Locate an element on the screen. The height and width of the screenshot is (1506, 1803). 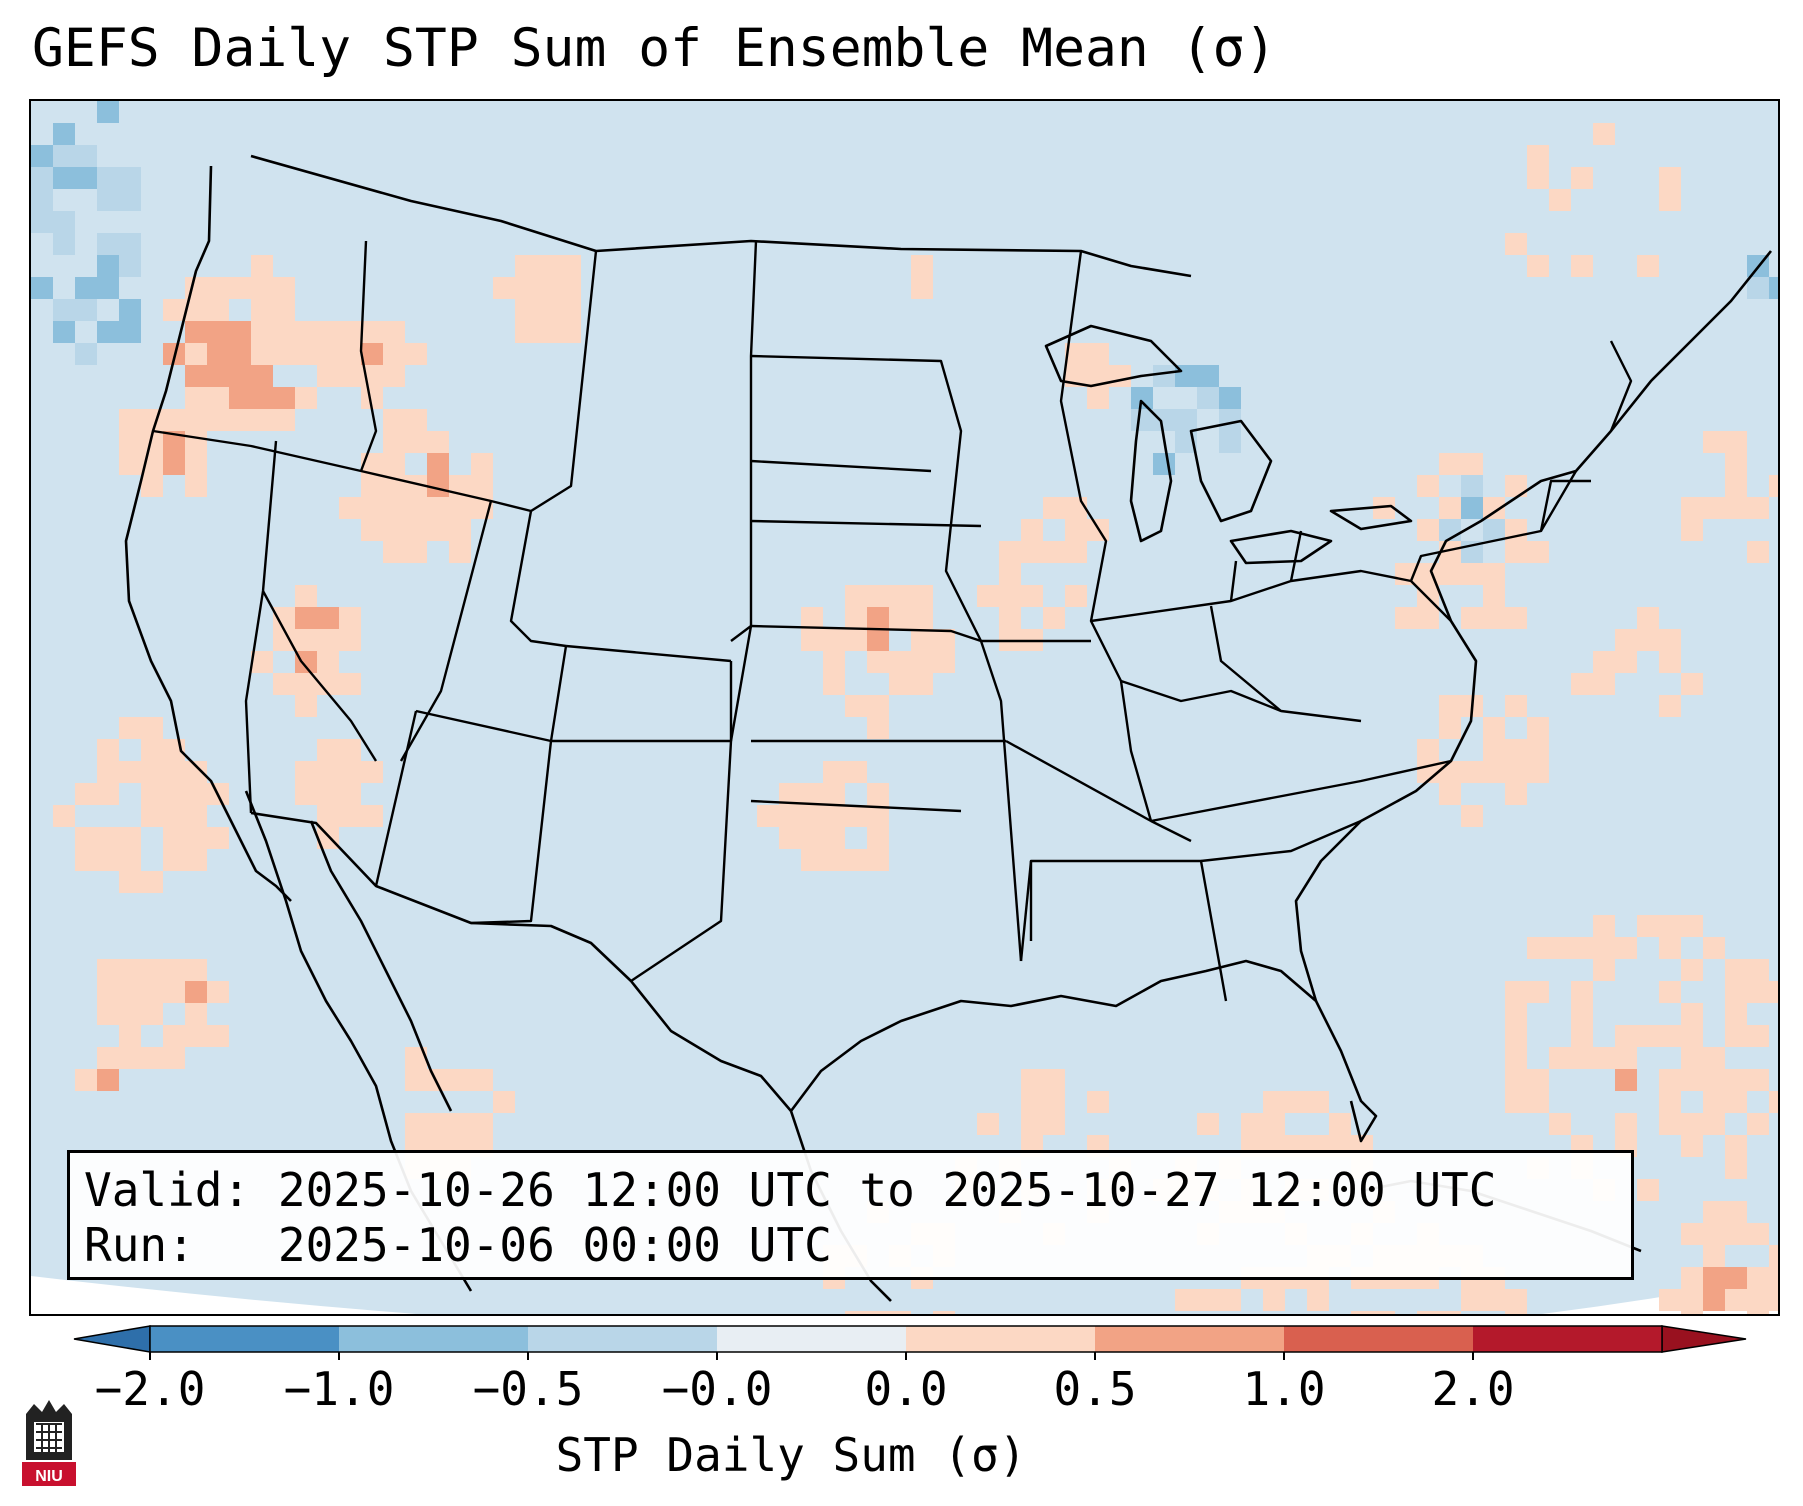
colorbar-tick-label: −0.0 is located at coordinates (717, 1389).